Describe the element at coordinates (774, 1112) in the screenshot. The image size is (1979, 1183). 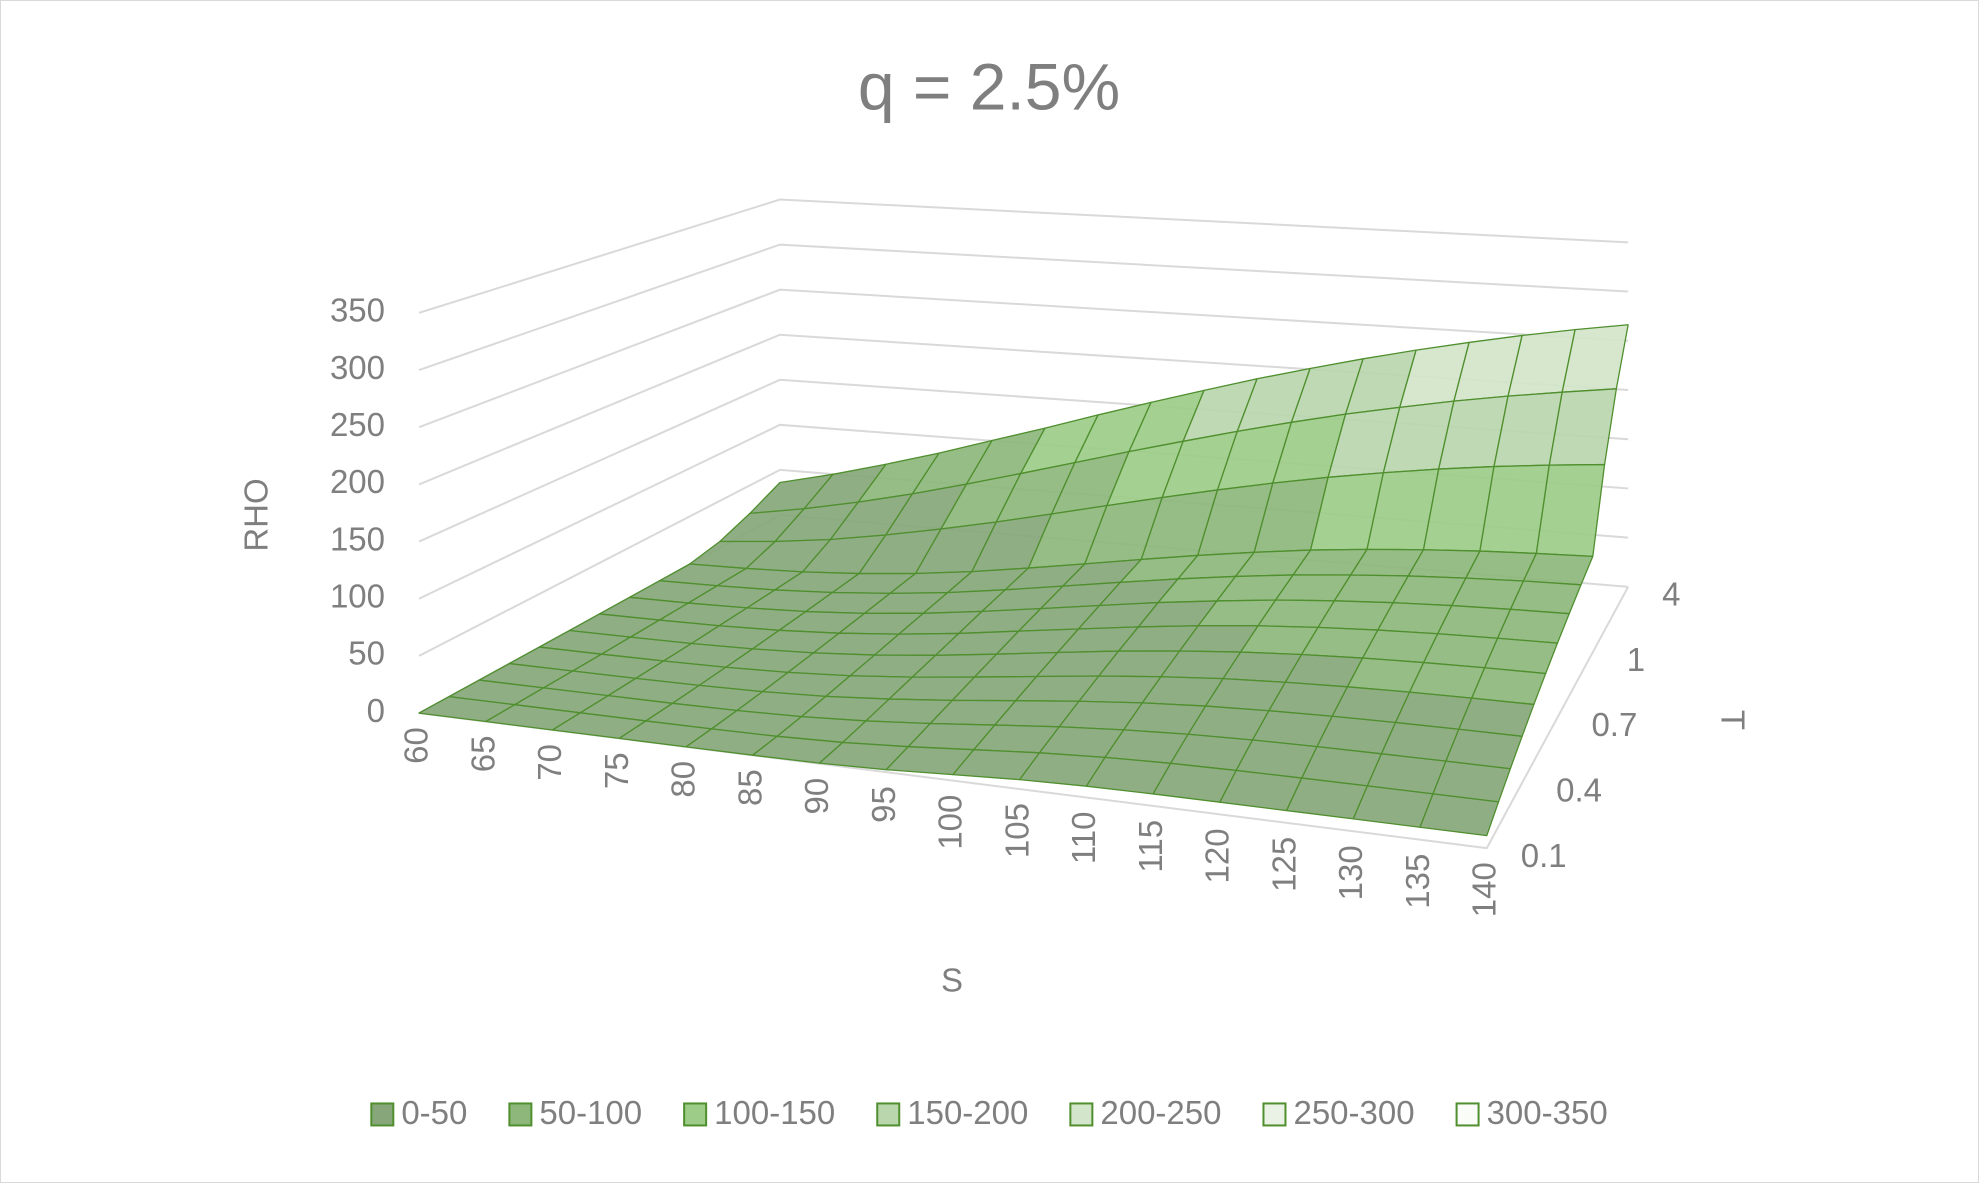
I see `legend-label: 100-150` at that location.